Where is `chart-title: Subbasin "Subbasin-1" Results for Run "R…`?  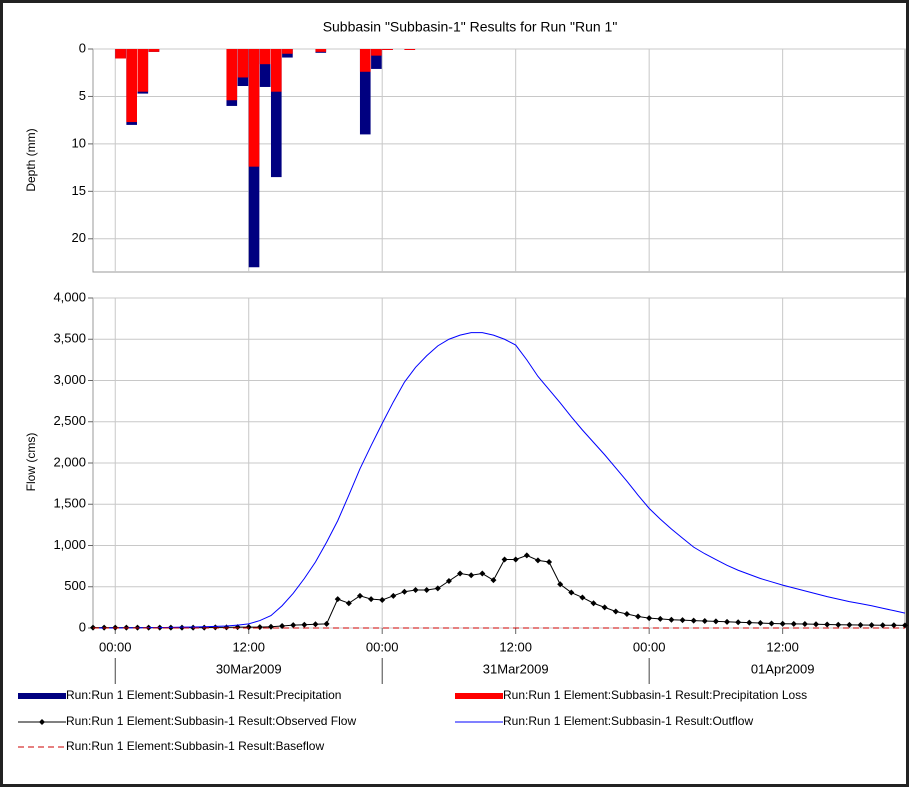 chart-title: Subbasin "Subbasin-1" Results for Run "R… is located at coordinates (470, 27).